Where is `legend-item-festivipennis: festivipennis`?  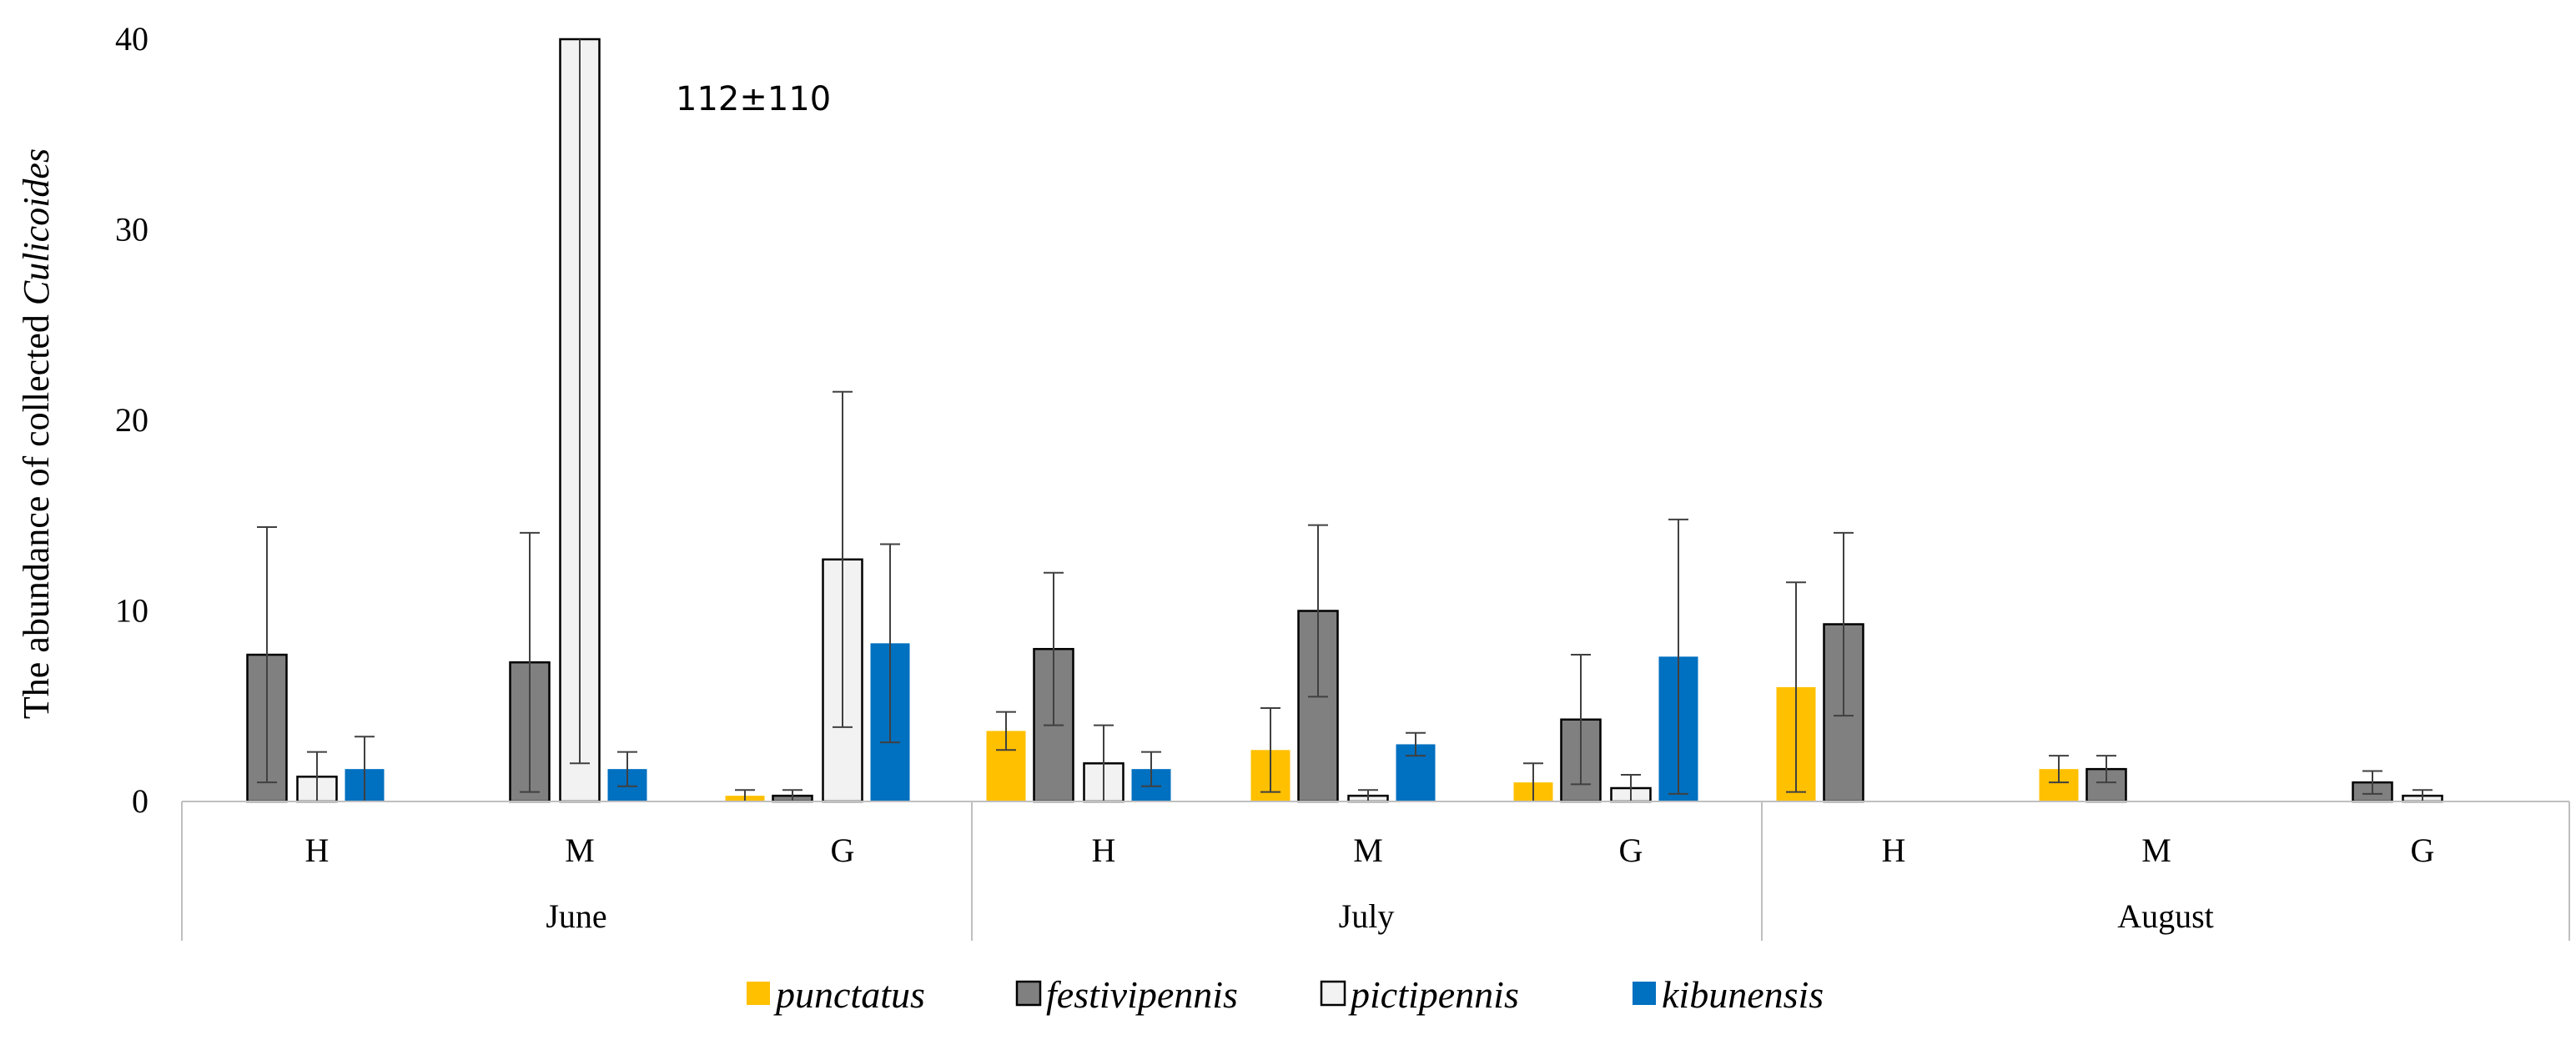 legend-item-festivipennis: festivipennis is located at coordinates (1126, 995).